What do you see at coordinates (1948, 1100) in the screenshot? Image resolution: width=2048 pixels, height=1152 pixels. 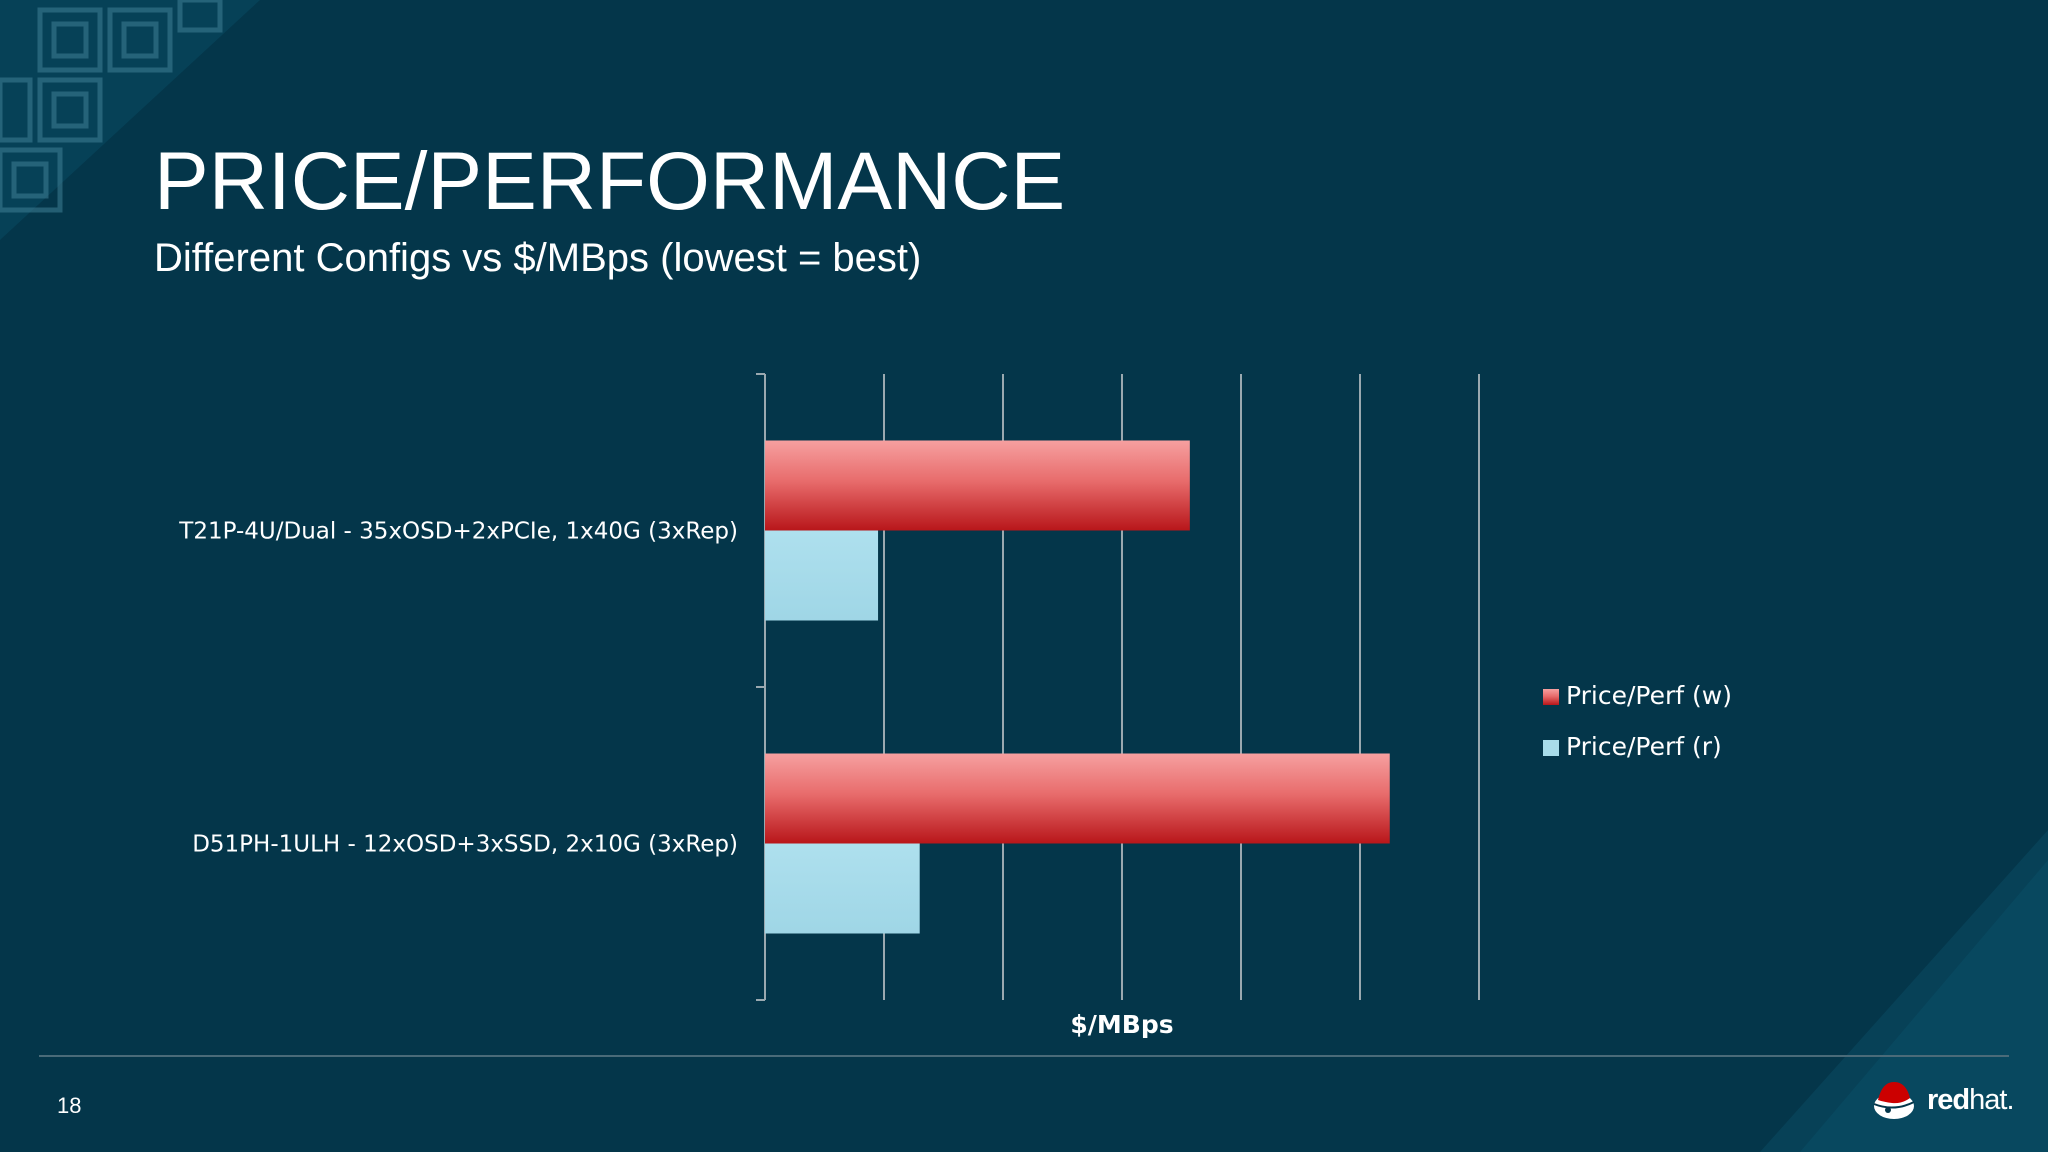 I see `logo-word-bold: red` at bounding box center [1948, 1100].